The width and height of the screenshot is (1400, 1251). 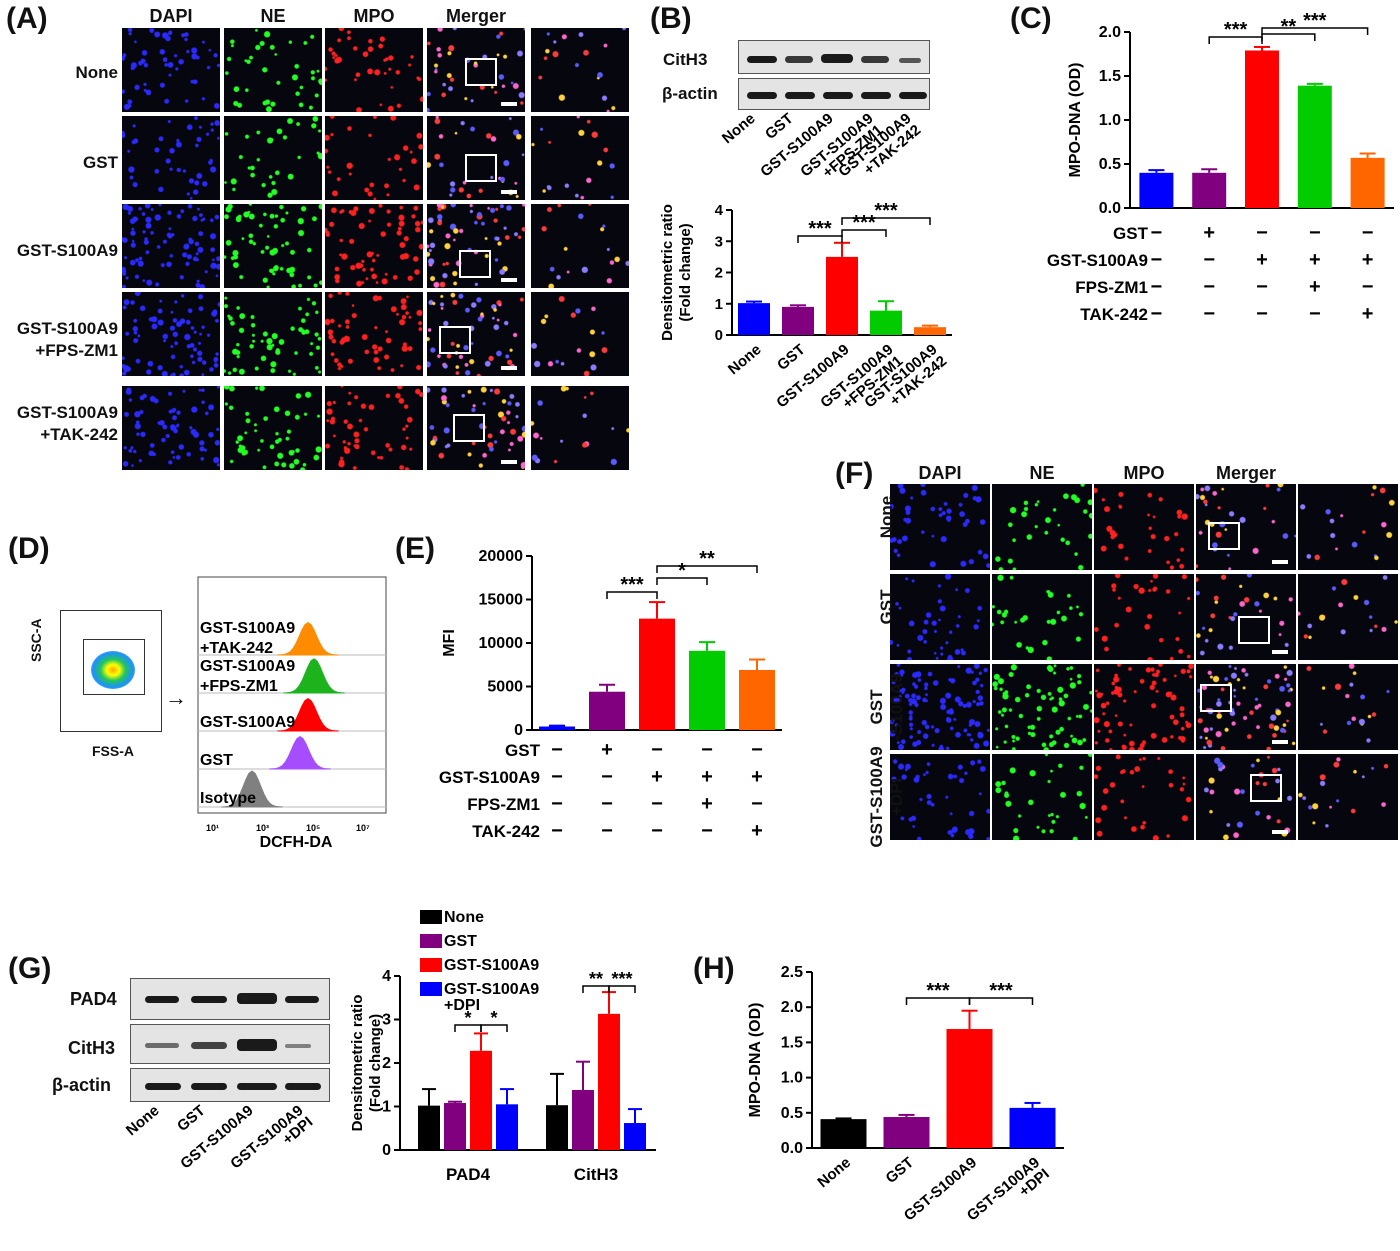 I want to click on legend-label: GST-S100A9, so click(x=491, y=965).